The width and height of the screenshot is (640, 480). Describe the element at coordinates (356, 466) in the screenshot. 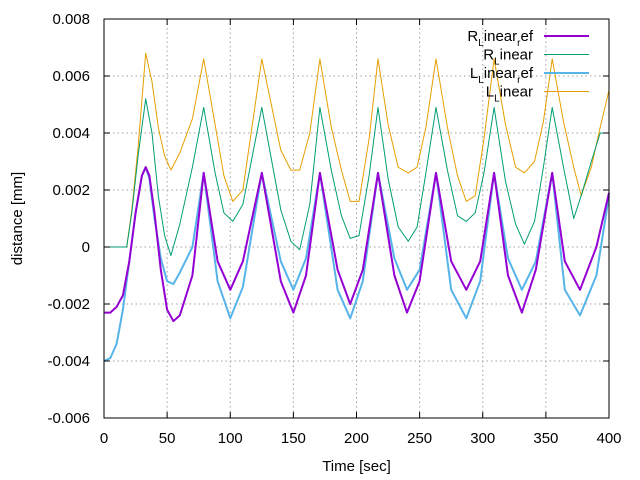

I see `x-axis-label: Time [sec]` at that location.